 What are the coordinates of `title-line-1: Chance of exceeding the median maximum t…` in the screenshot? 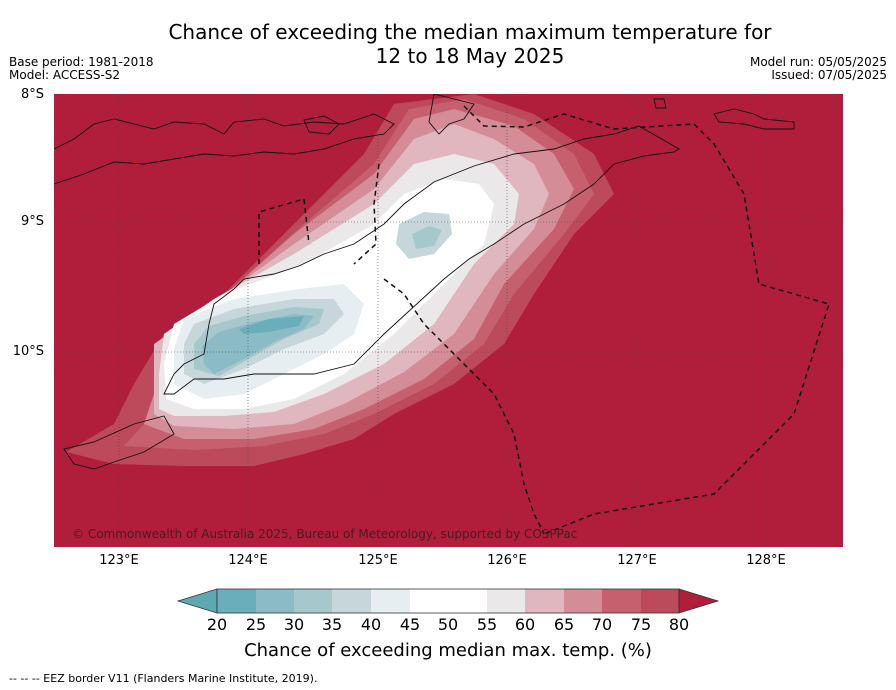 It's located at (470, 32).